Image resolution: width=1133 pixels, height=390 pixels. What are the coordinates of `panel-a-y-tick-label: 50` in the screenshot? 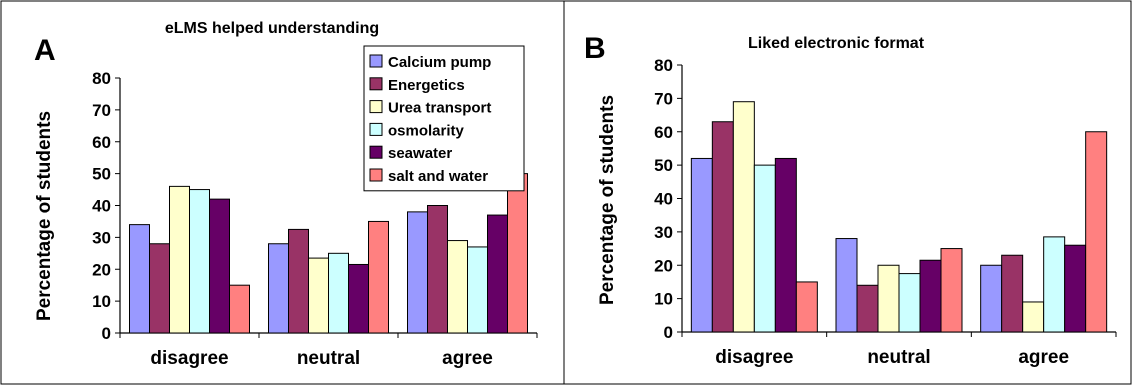 It's located at (101, 174).